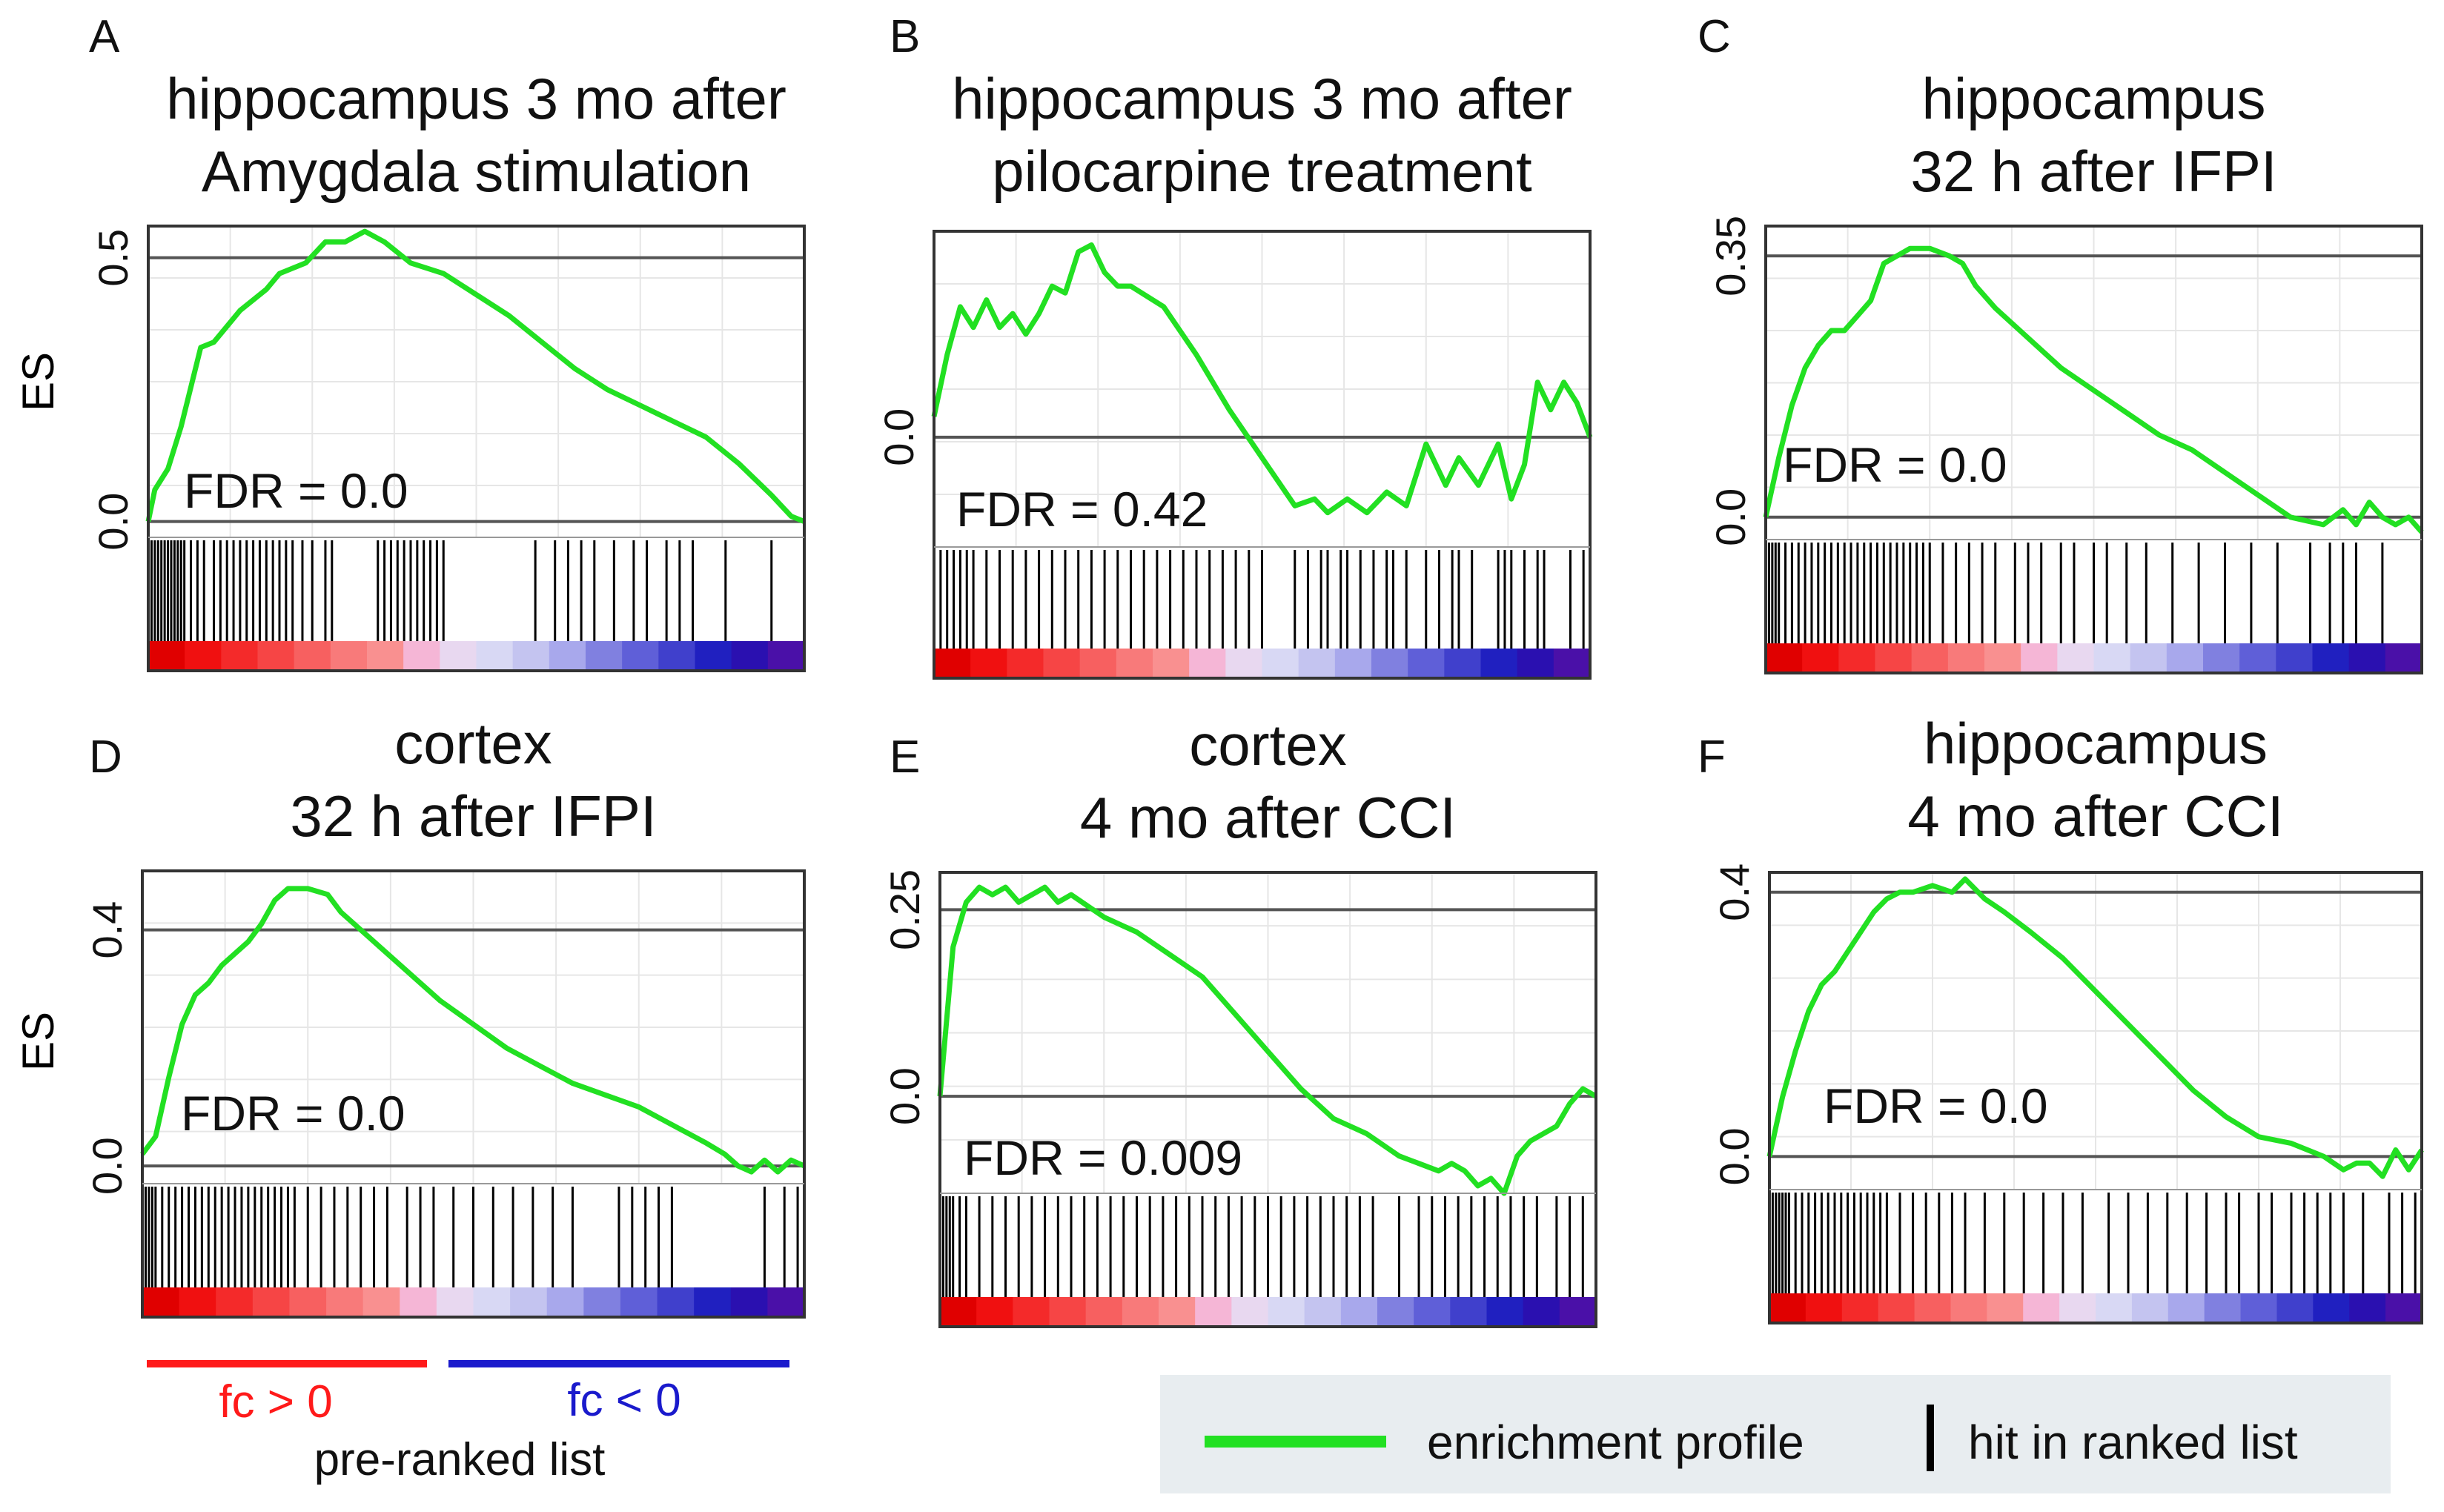  I want to click on panel-title-line1: hippocampus 3 mo after, so click(1262, 98).